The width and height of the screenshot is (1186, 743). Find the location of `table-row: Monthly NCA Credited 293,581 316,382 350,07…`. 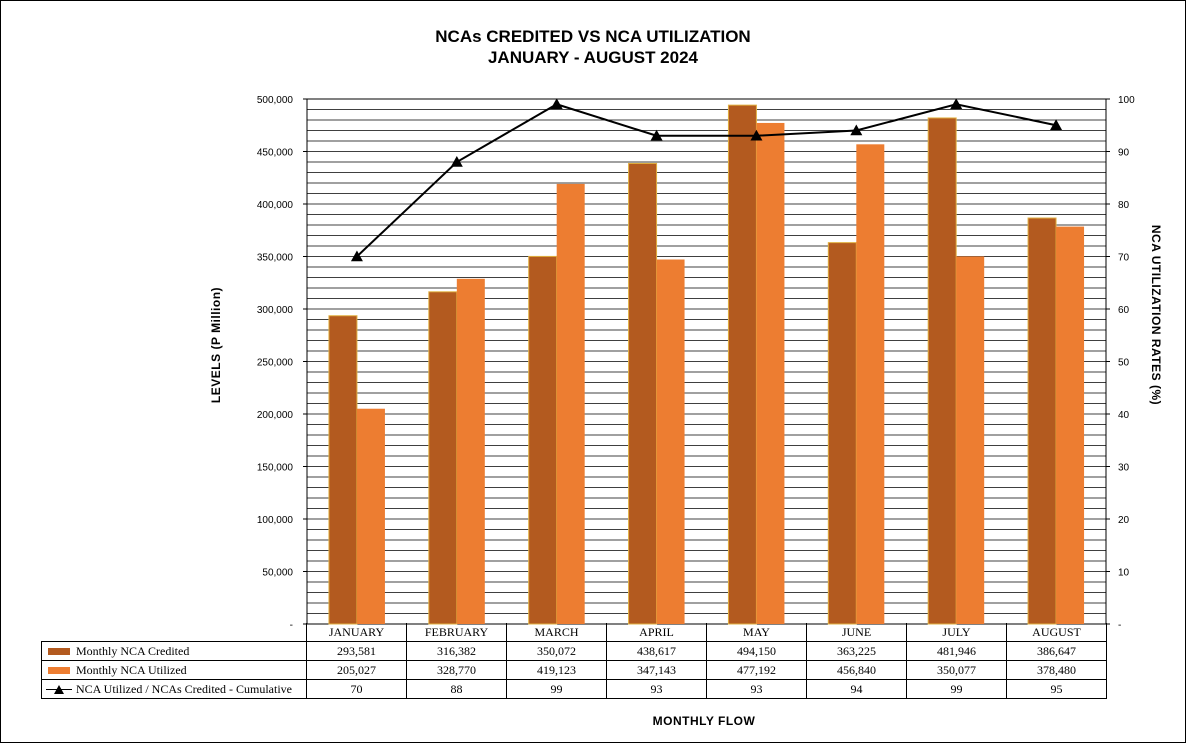

table-row: Monthly NCA Credited 293,581 316,382 350,07… is located at coordinates (574, 651).